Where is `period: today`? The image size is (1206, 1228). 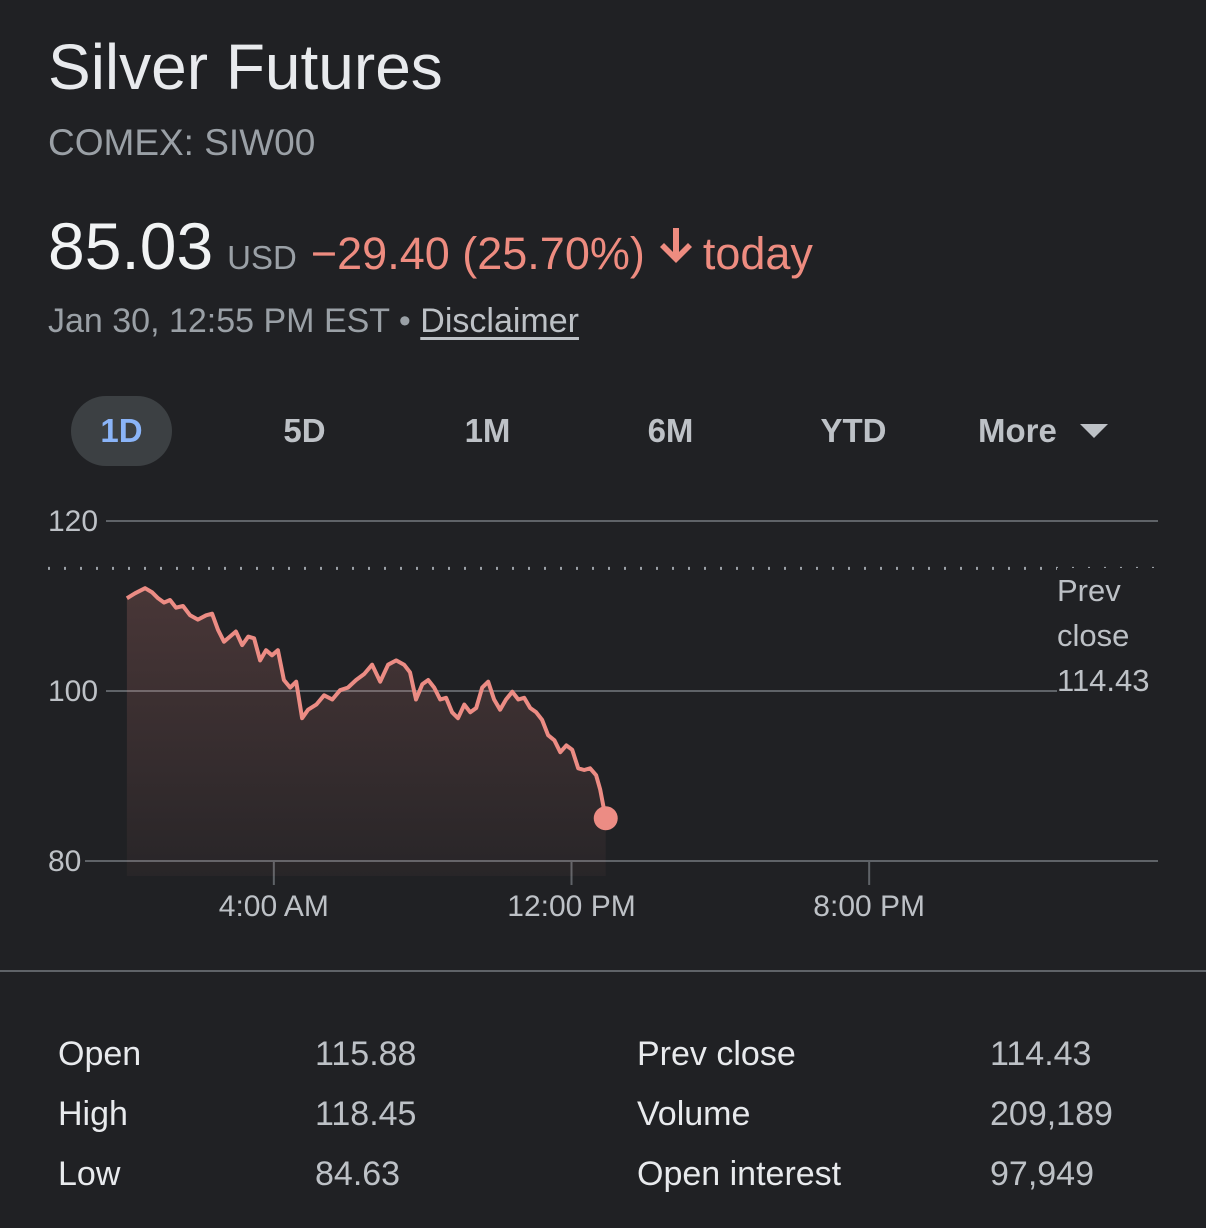 period: today is located at coordinates (757, 253).